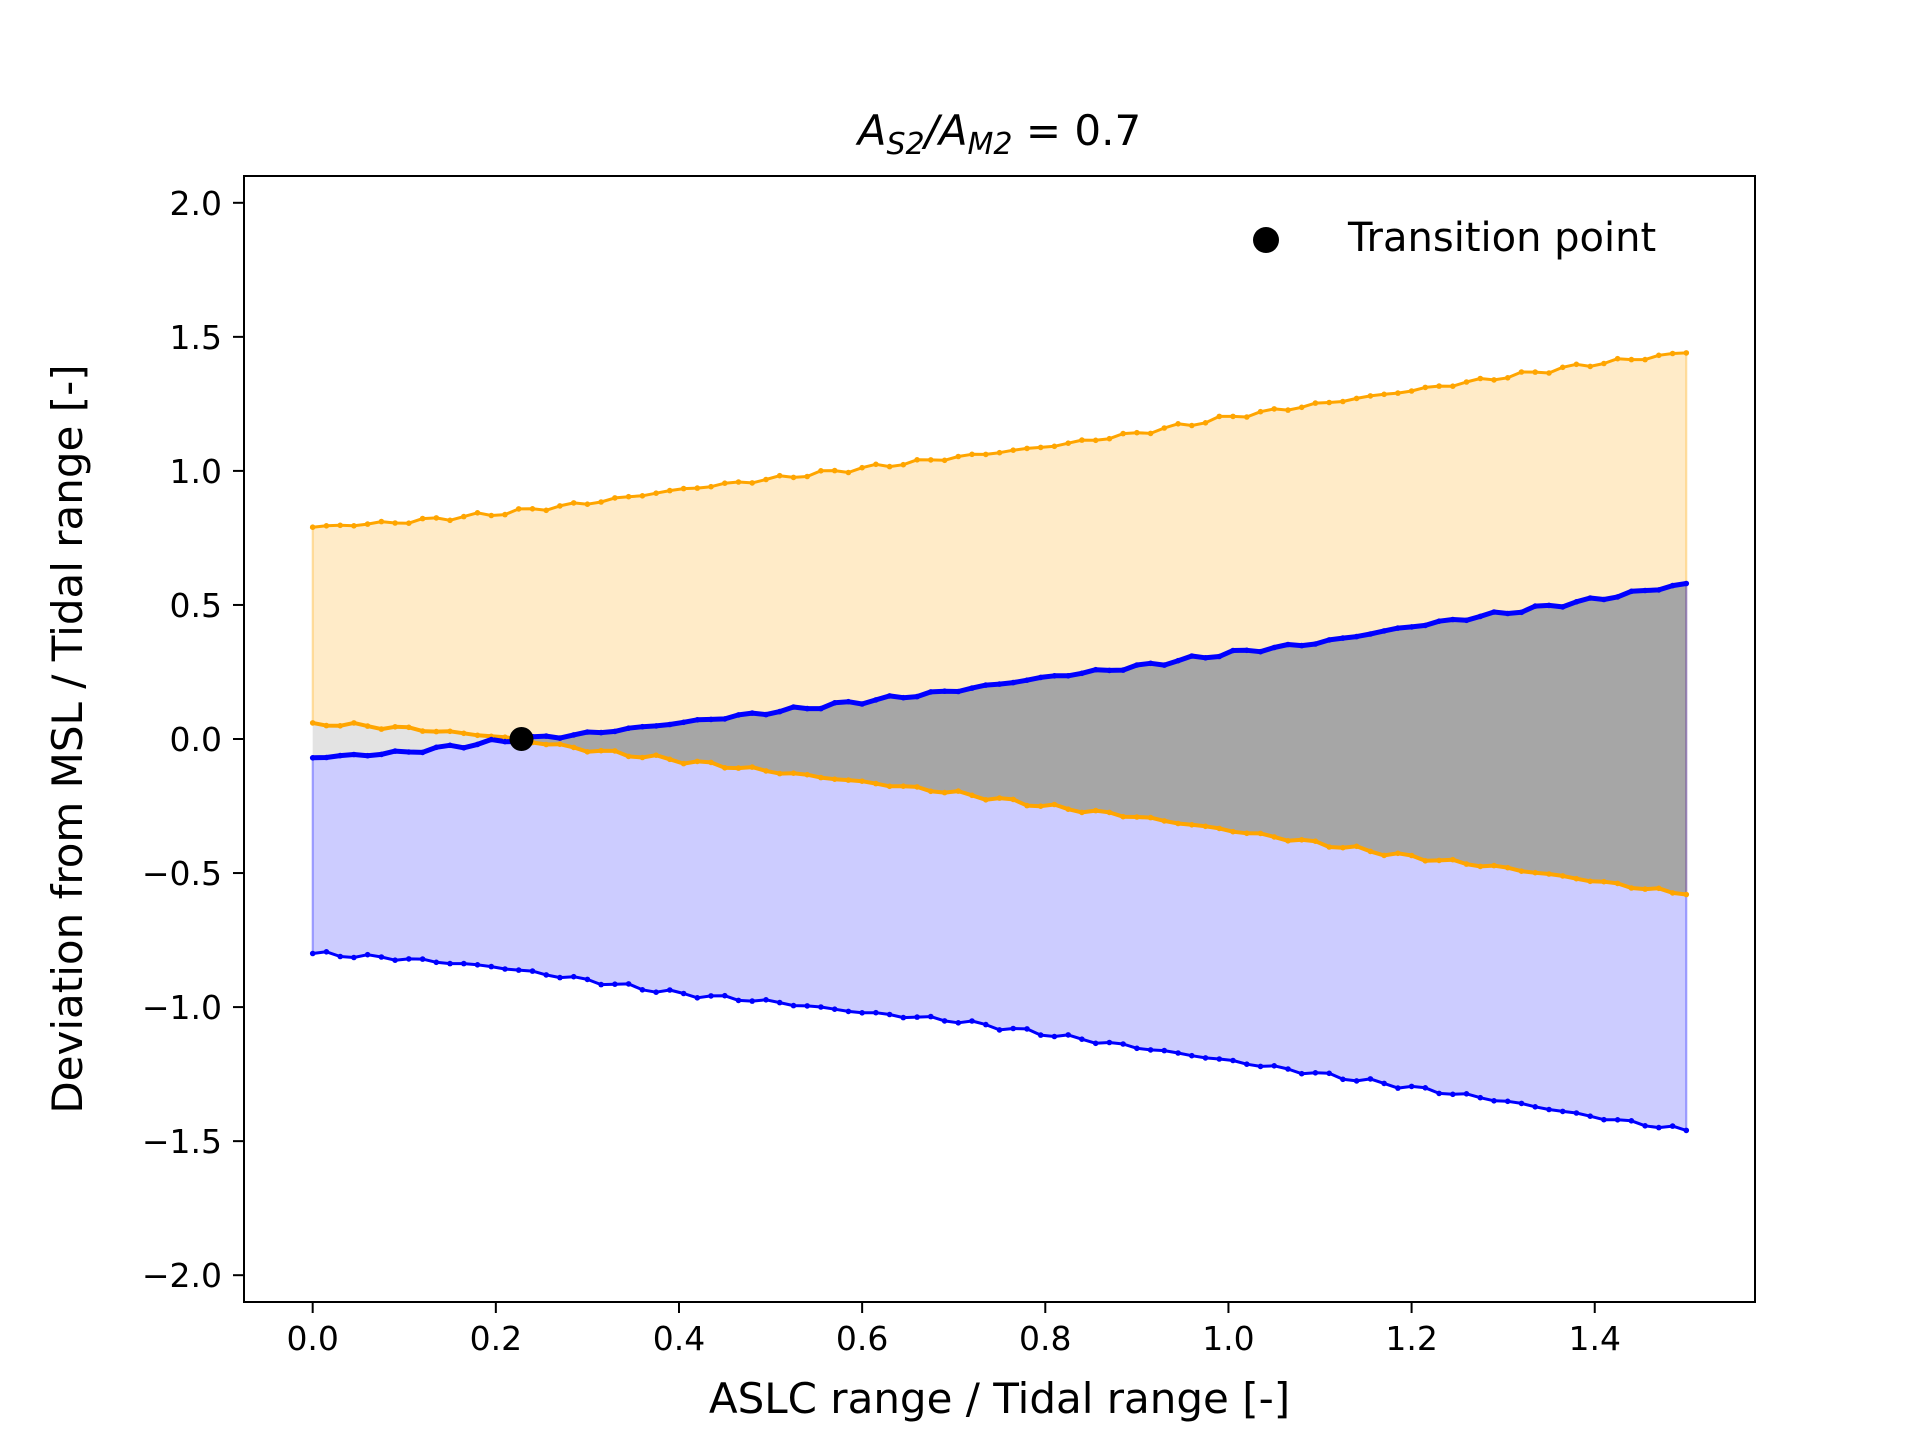 The image size is (1920, 1440). Describe the element at coordinates (196, 337) in the screenshot. I see `y-tick-label: 1.5` at that location.